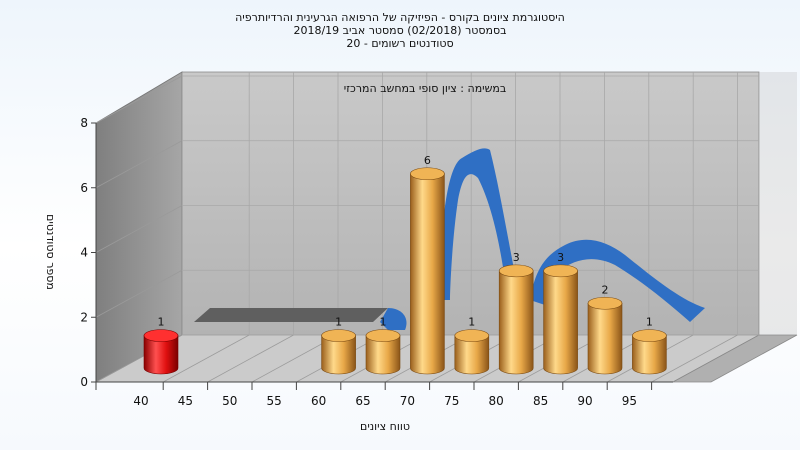  Describe the element at coordinates (617, 280) in the screenshot. I see `distribution-ribbon-tail` at that location.